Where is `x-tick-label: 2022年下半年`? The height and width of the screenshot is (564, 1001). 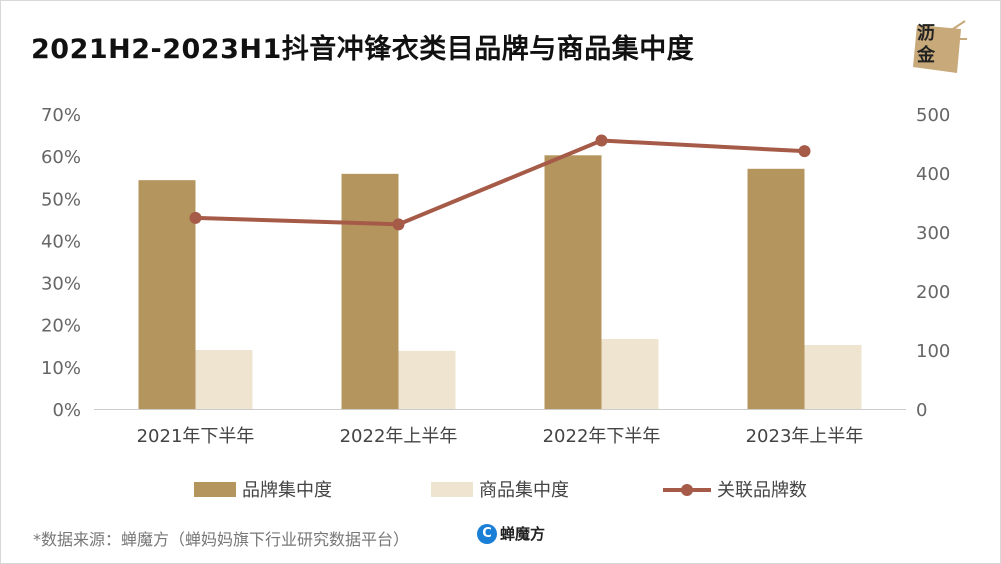 x-tick-label: 2022年下半年 is located at coordinates (602, 436).